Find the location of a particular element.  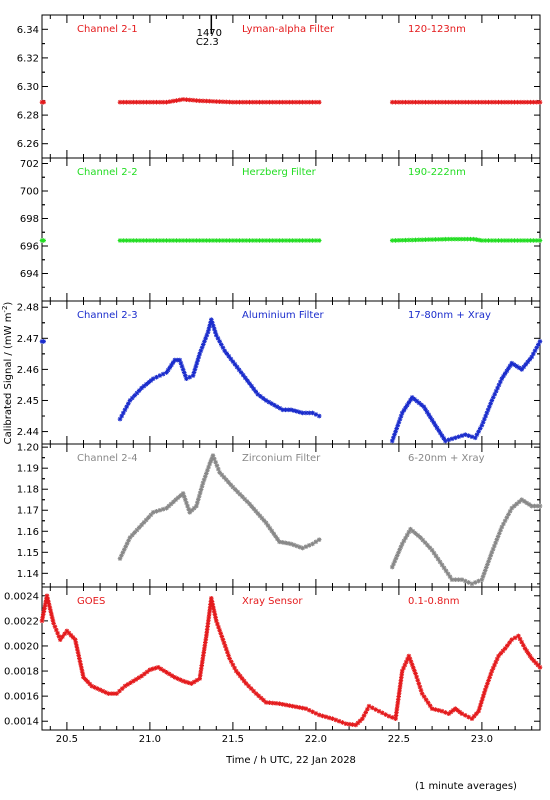

y-tick-label: 1.19 is located at coordinates (28, 469).